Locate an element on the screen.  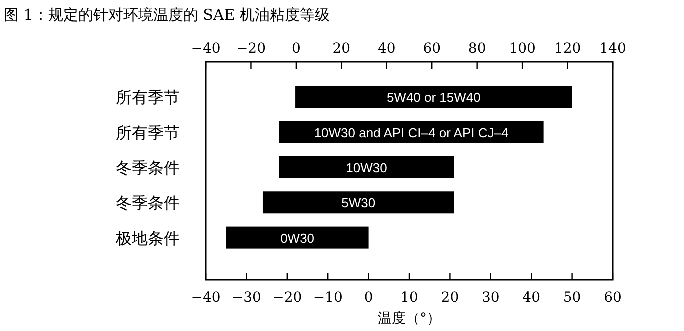
x-tick-label: 60 is located at coordinates (613, 298).